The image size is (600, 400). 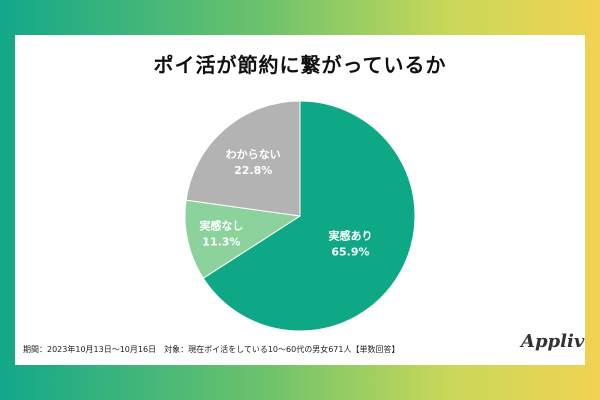 I want to click on slice-value-3: 22.8%, so click(x=253, y=170).